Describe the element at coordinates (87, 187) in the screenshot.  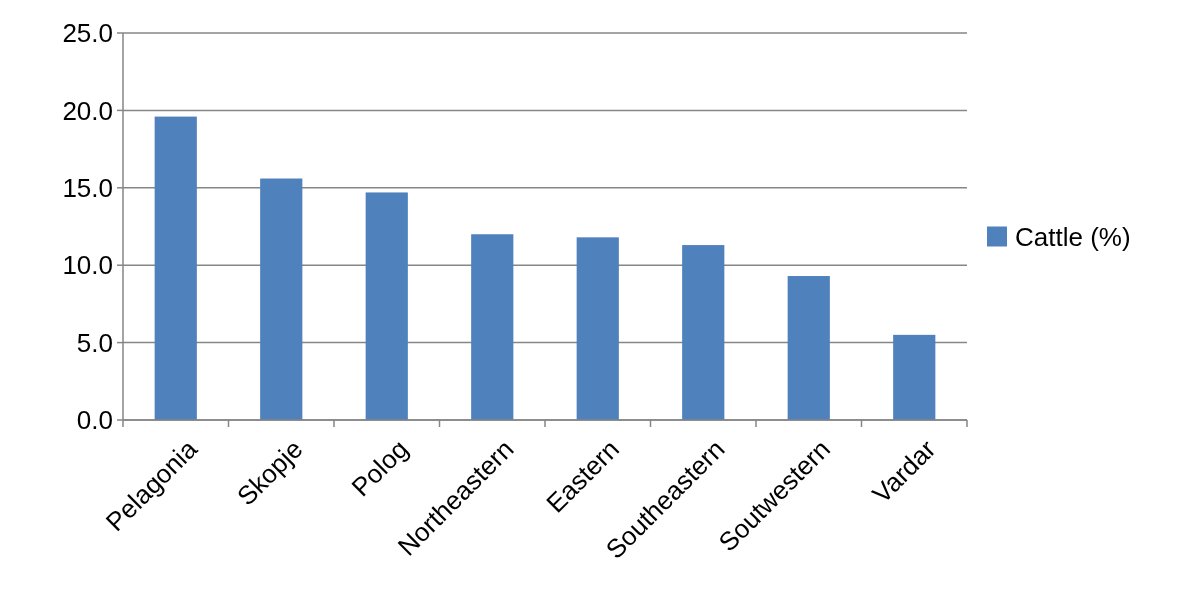
I see `y-tick-label: 15.0` at that location.